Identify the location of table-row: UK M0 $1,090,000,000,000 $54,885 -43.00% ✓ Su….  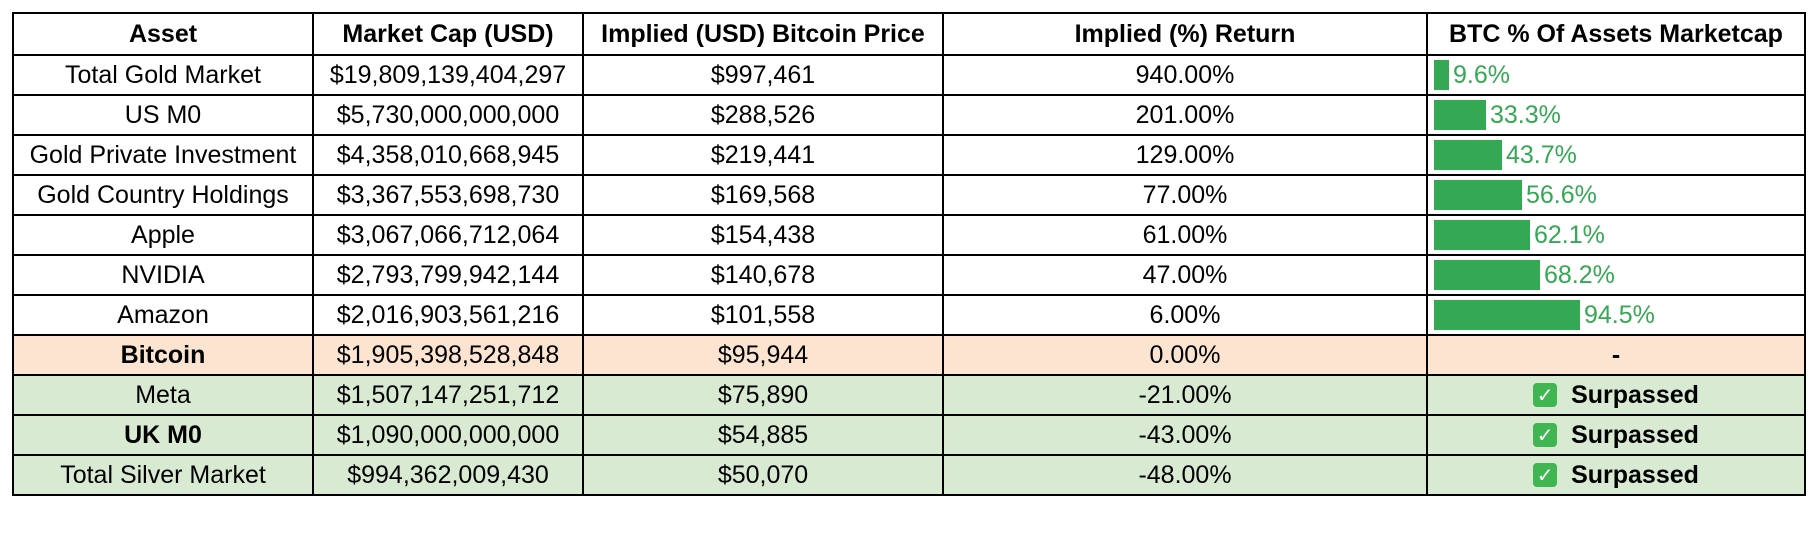
(909, 435).